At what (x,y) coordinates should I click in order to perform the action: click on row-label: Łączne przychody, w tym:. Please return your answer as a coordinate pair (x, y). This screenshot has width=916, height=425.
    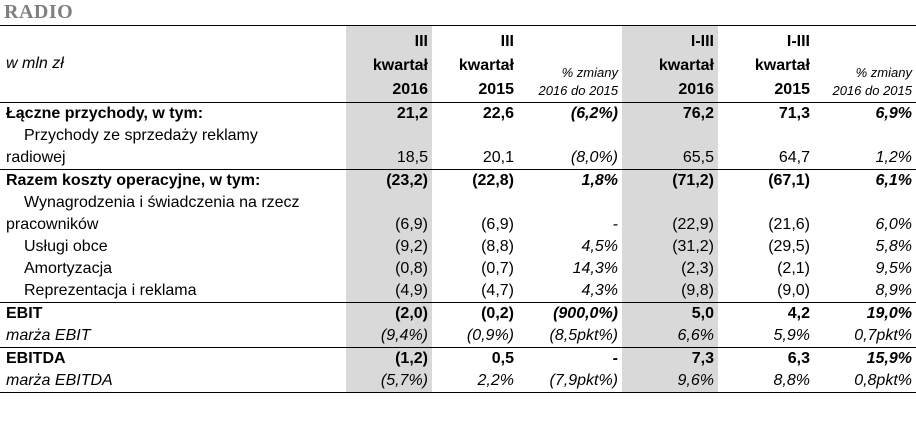
    Looking at the image, I should click on (105, 113).